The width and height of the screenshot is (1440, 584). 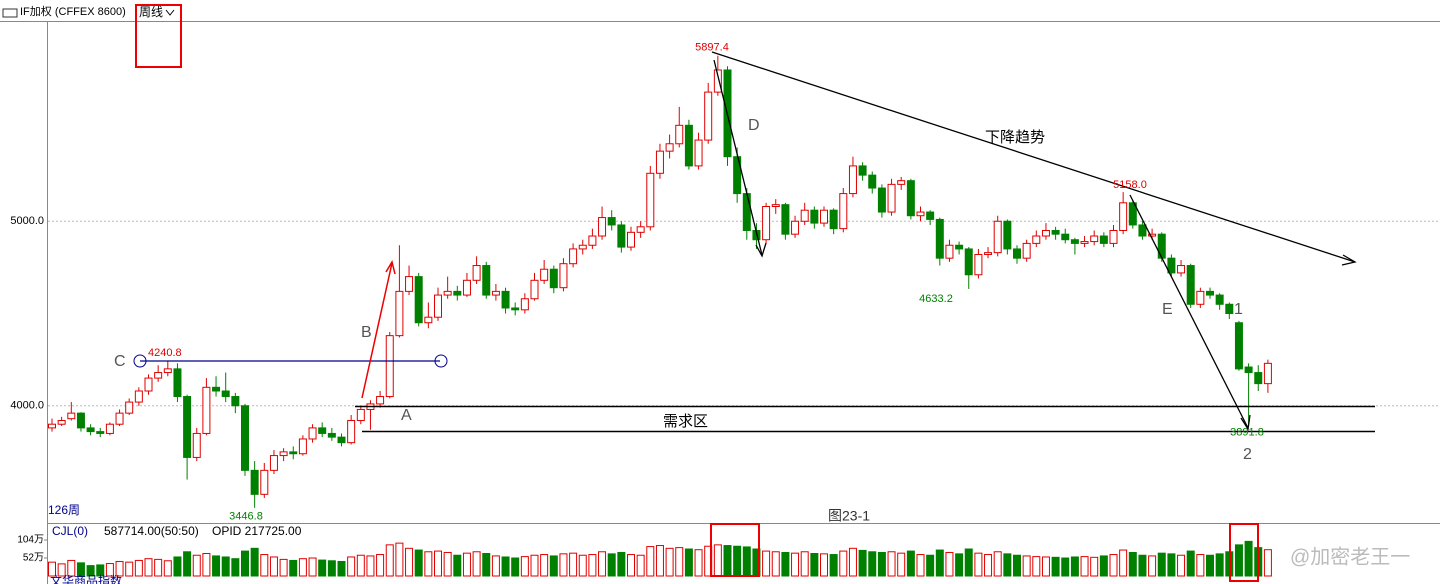 What do you see at coordinates (441, 361) in the screenshot?
I see `line-handle` at bounding box center [441, 361].